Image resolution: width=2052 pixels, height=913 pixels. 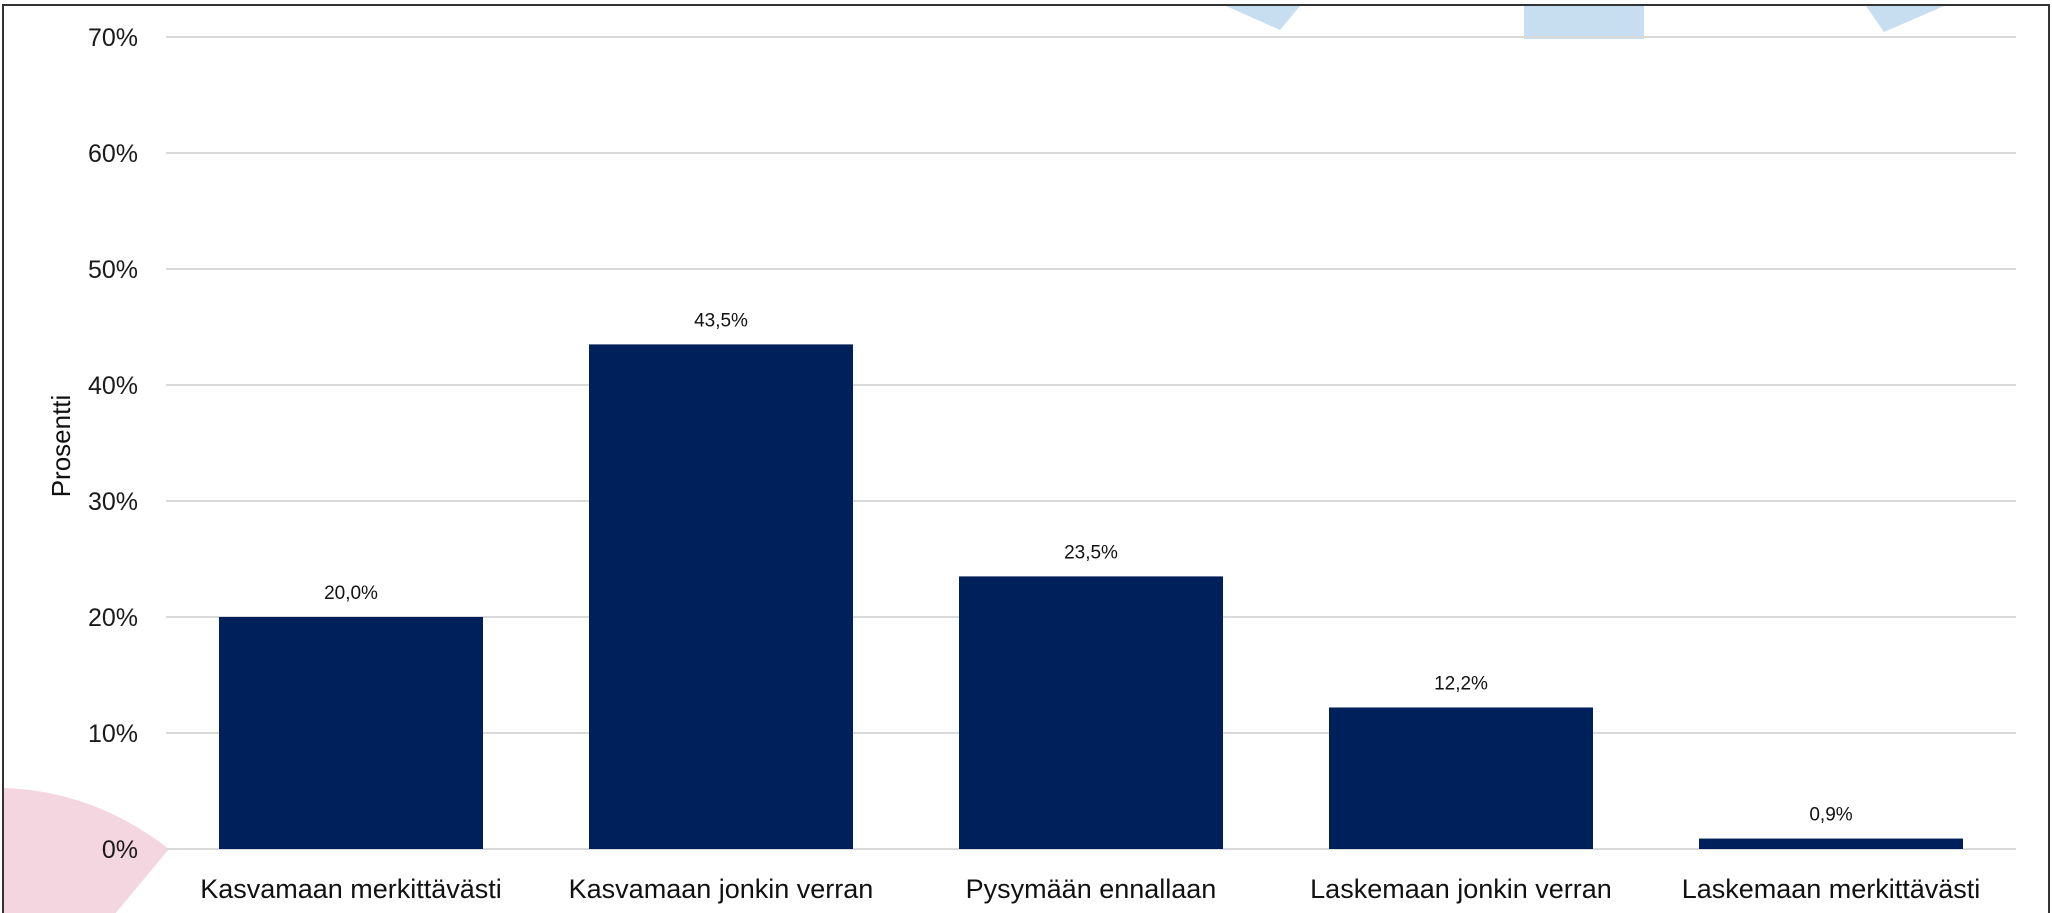 I want to click on x-category-label: Laskemaan merkittävästi, so click(x=1831, y=889).